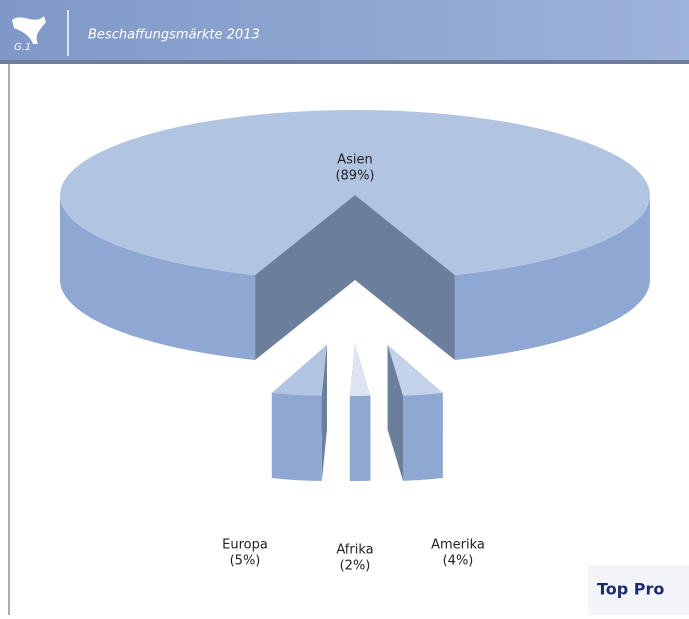 This screenshot has height=619, width=689. Describe the element at coordinates (344, 30) in the screenshot. I see `header-bar` at that location.